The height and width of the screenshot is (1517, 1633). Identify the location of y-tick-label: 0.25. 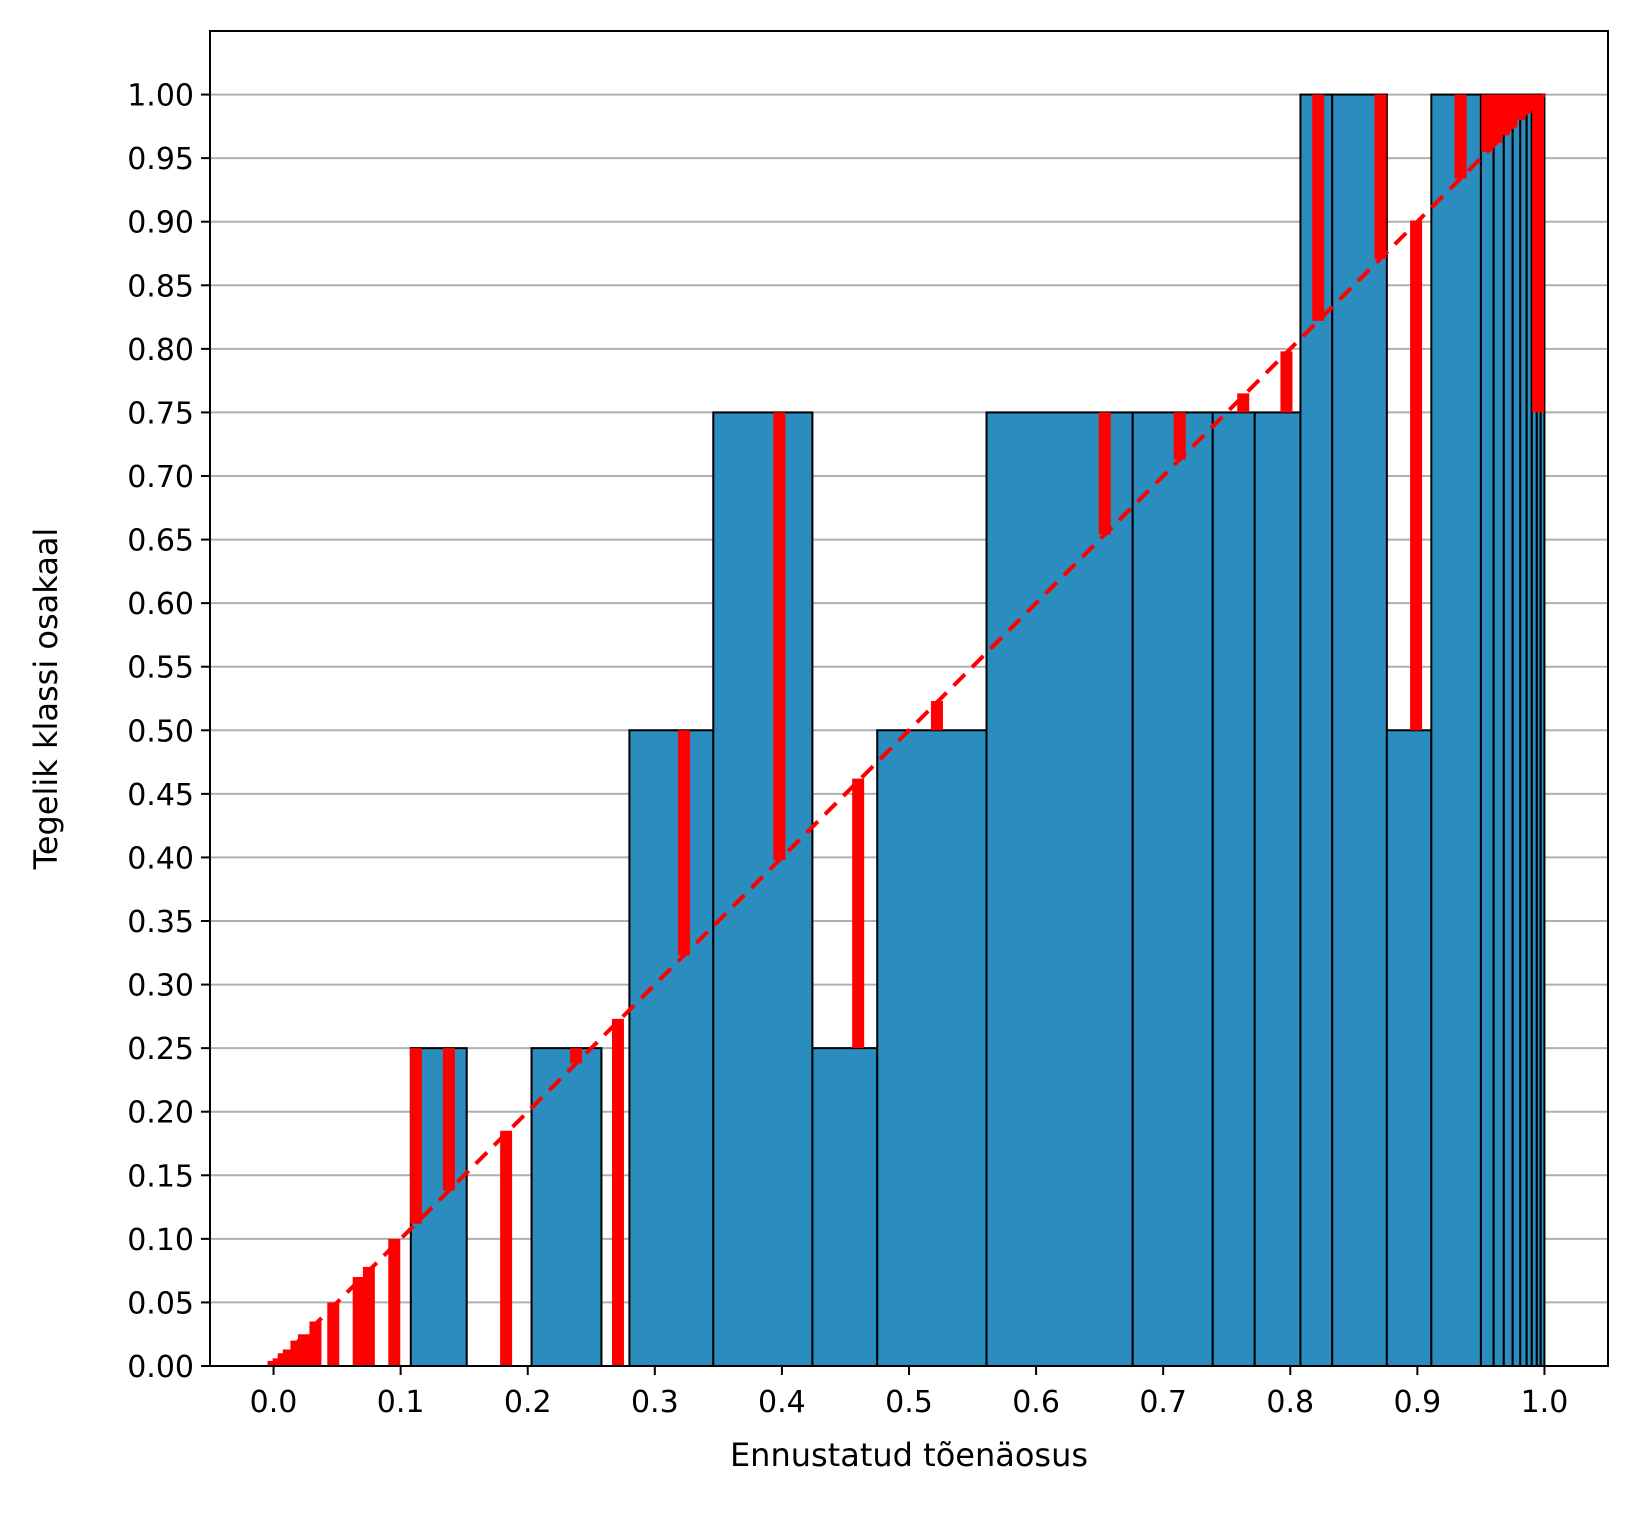
(160, 1049).